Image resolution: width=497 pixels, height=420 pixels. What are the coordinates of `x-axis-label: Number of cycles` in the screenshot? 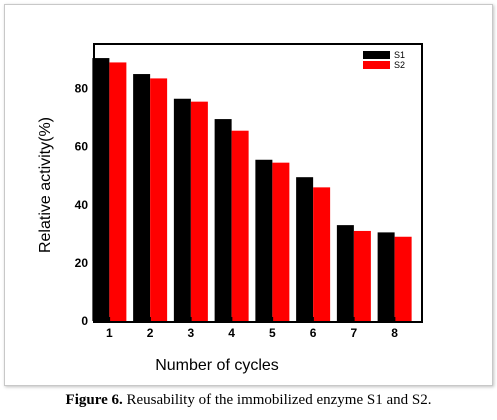 It's located at (217, 365).